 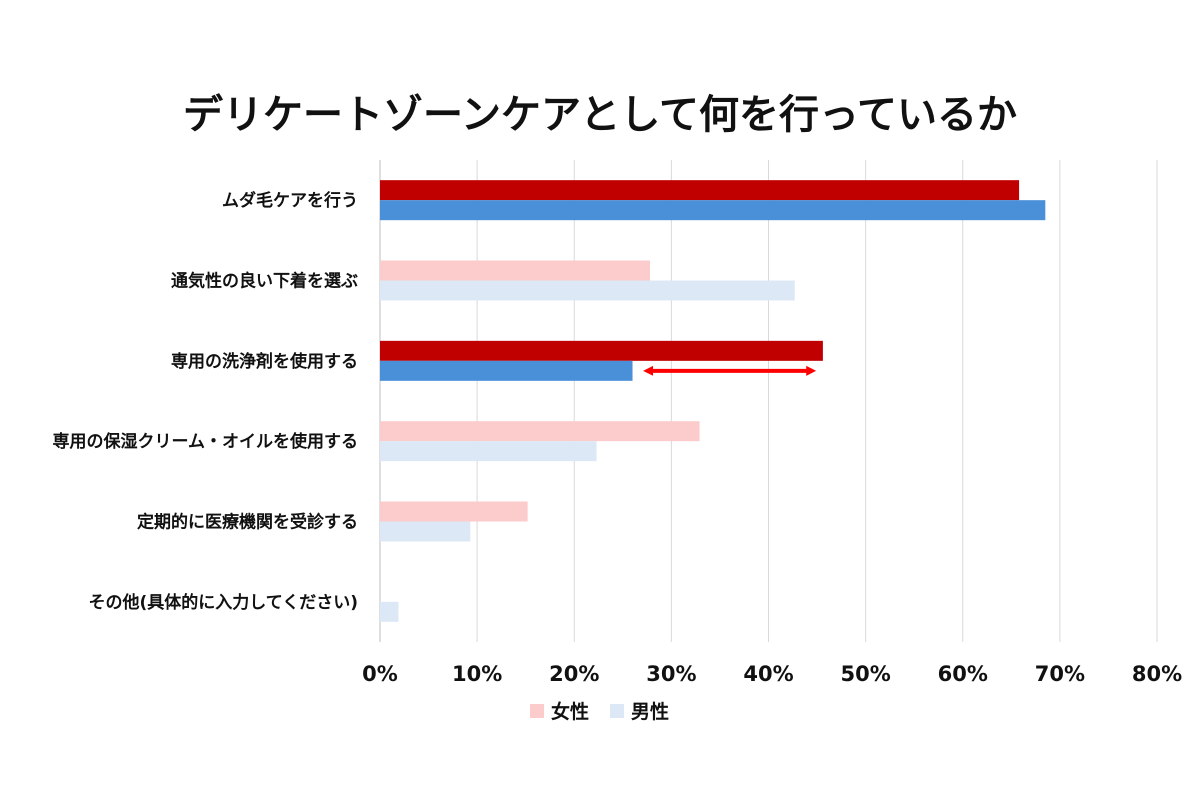 What do you see at coordinates (671, 674) in the screenshot?
I see `x-tick-label: 30%` at bounding box center [671, 674].